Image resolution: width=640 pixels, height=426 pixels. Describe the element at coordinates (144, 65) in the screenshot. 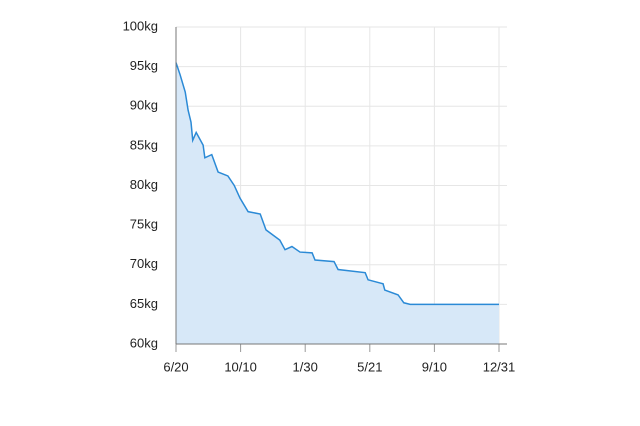

I see `y-tick-label: 95kg` at that location.